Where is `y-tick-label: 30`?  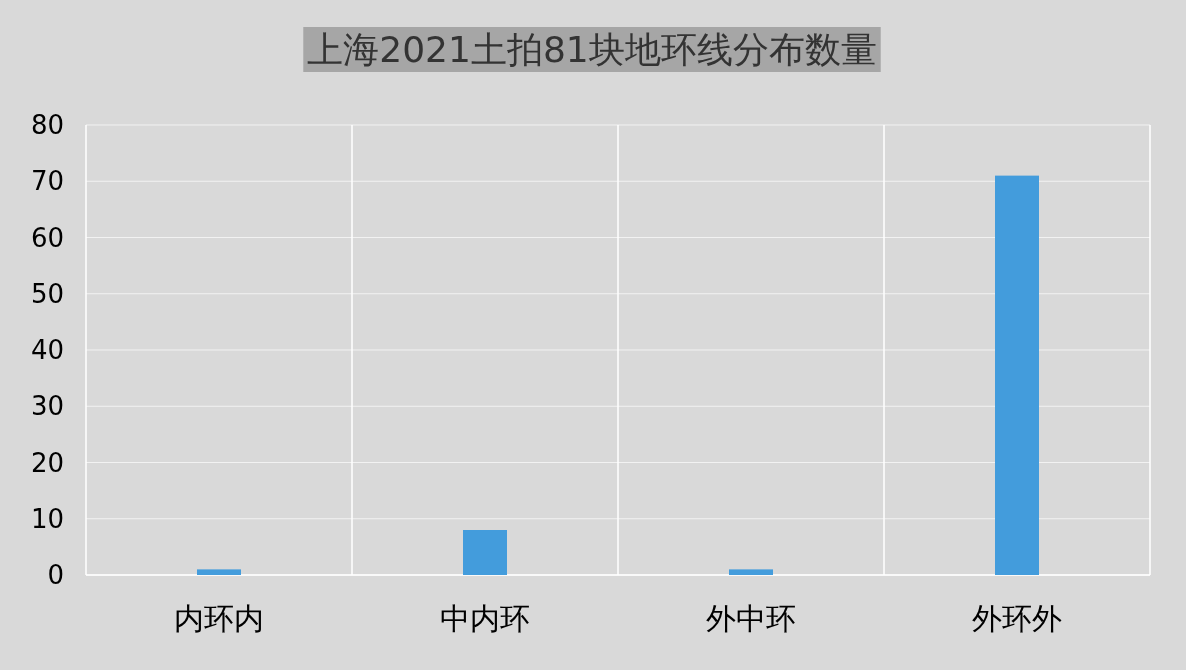 y-tick-label: 30 is located at coordinates (47, 406).